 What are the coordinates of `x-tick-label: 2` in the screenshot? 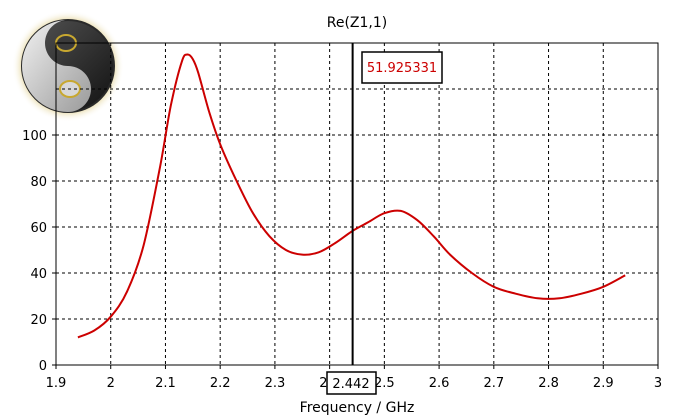 It's located at (111, 383).